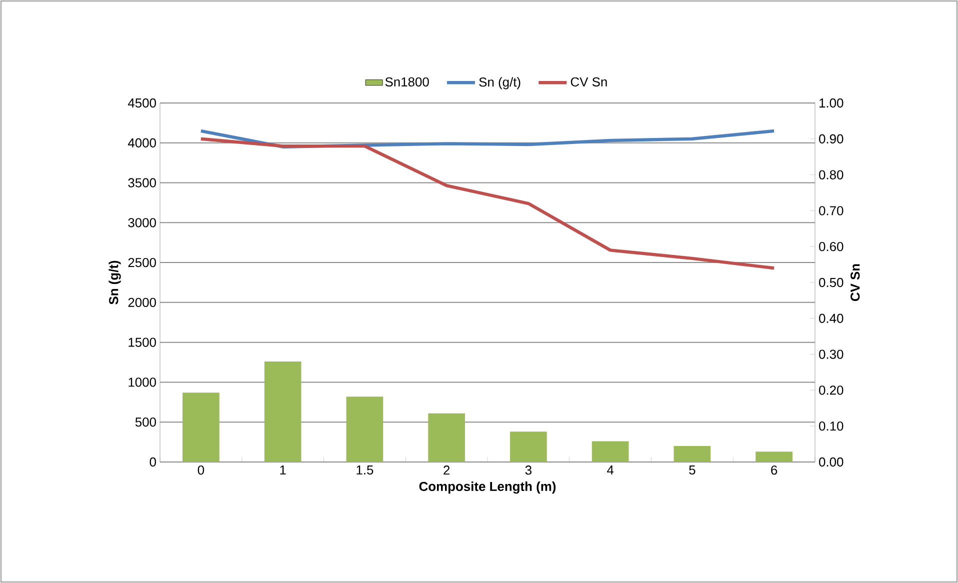 This screenshot has height=583, width=958. I want to click on y-tick-label: 4500, so click(142, 103).